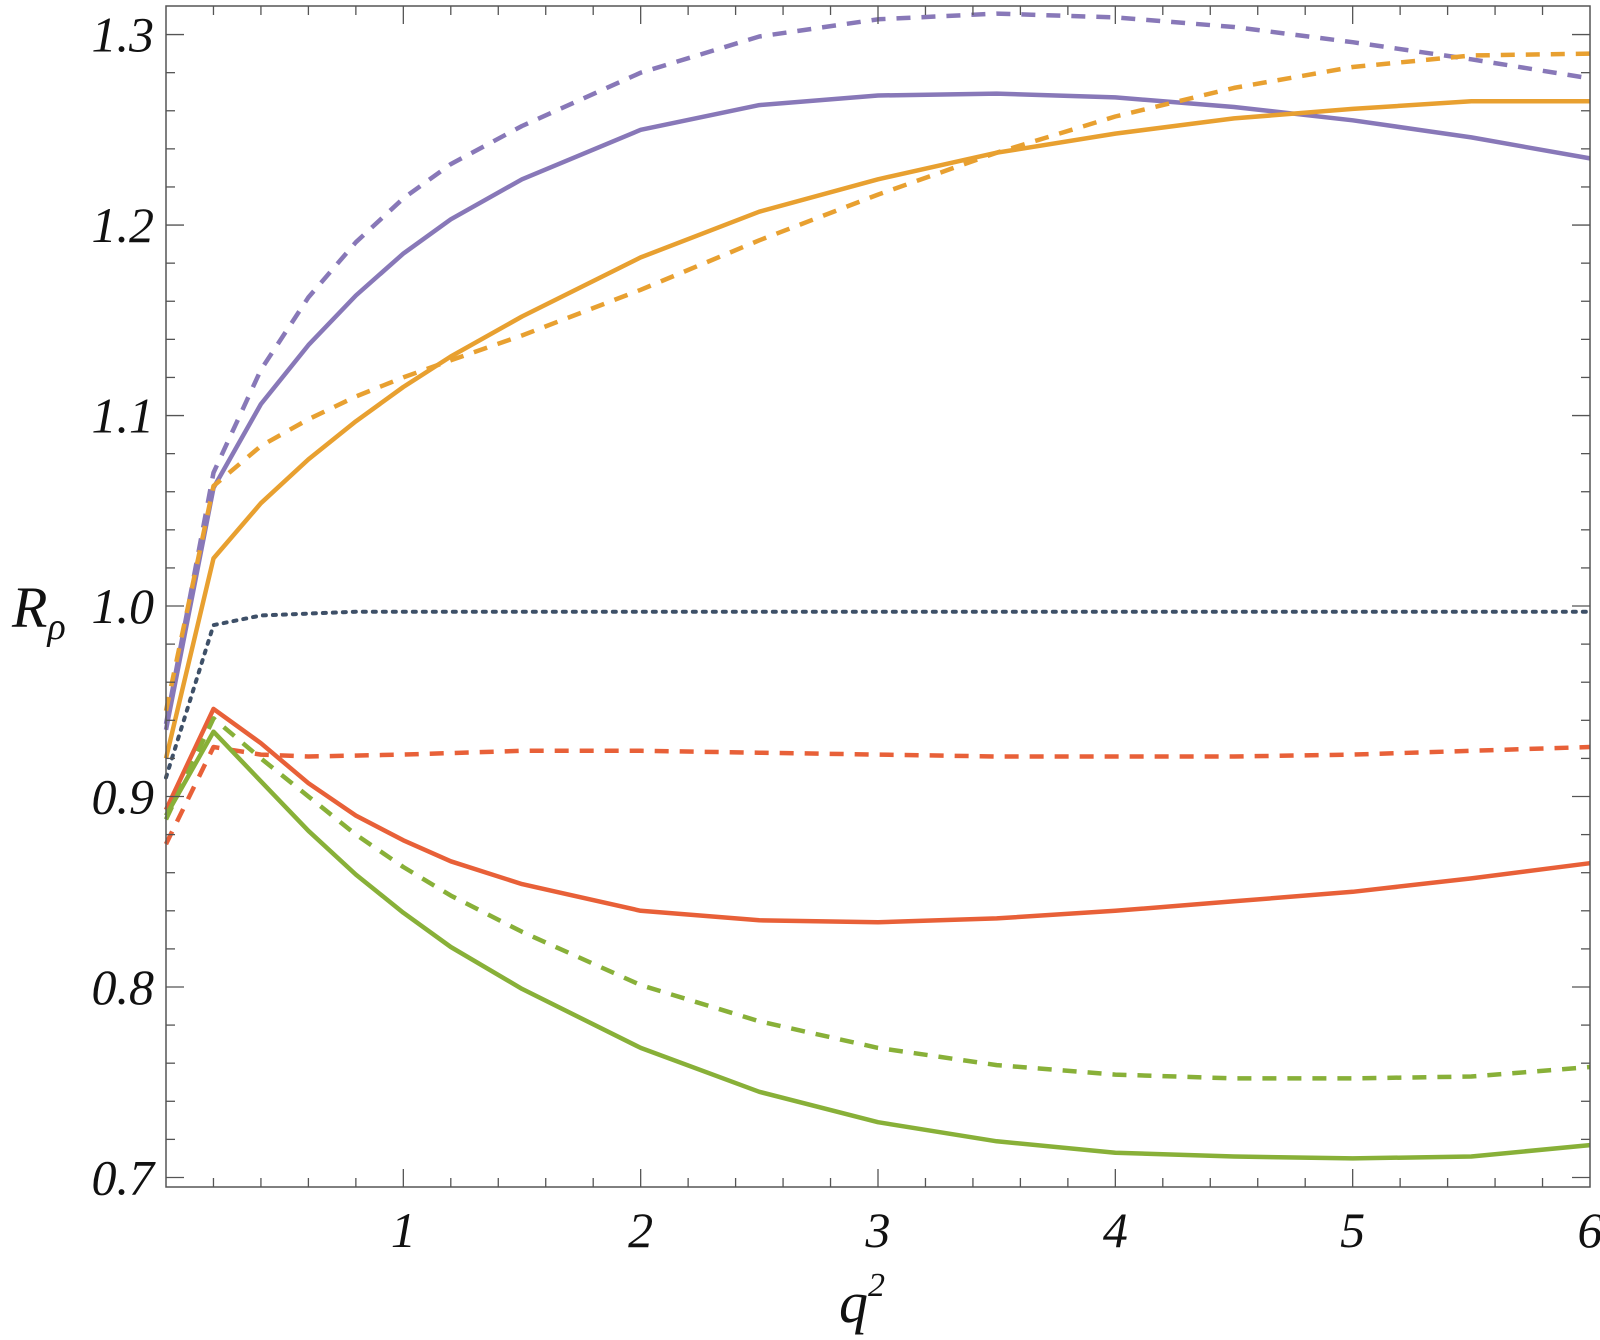 The image size is (1600, 1340). I want to click on y-tick-label: 0.7, so click(124, 1177).